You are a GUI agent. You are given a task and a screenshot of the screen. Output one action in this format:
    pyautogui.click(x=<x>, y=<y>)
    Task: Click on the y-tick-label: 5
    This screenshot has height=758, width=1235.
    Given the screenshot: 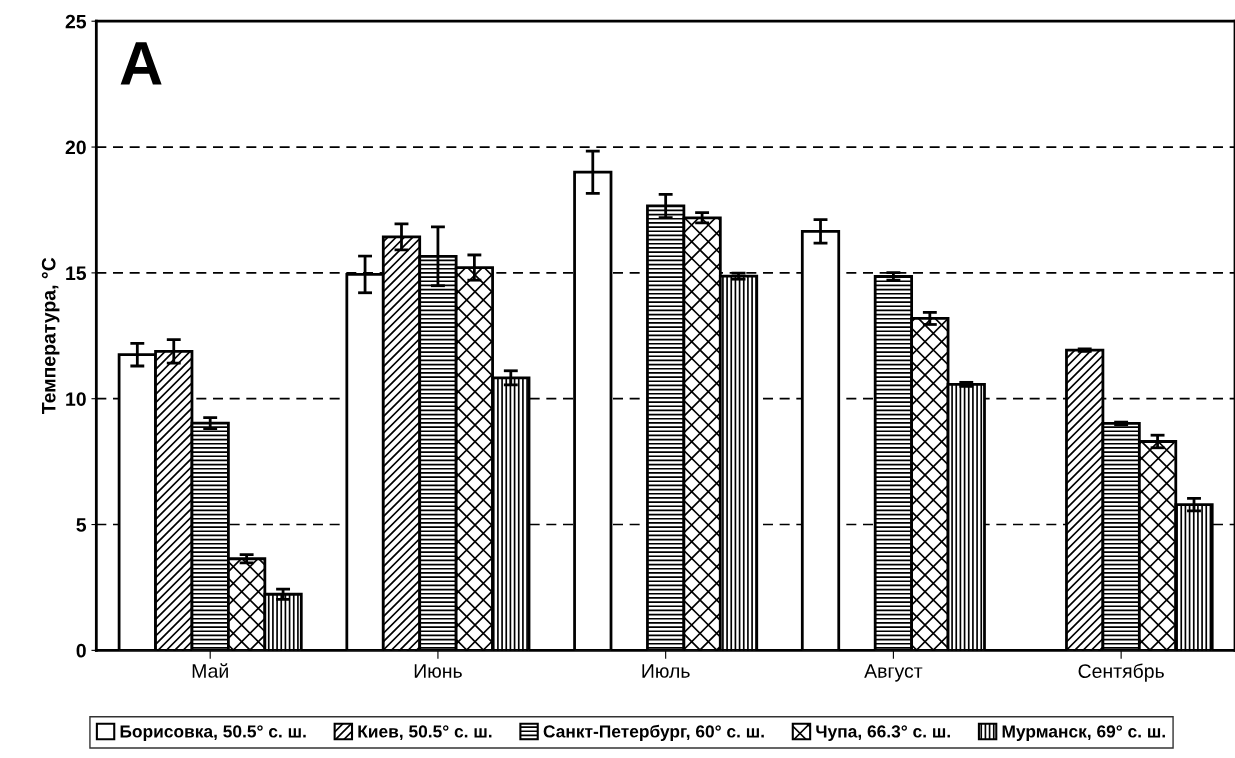 What is the action you would take?
    pyautogui.click(x=81, y=525)
    